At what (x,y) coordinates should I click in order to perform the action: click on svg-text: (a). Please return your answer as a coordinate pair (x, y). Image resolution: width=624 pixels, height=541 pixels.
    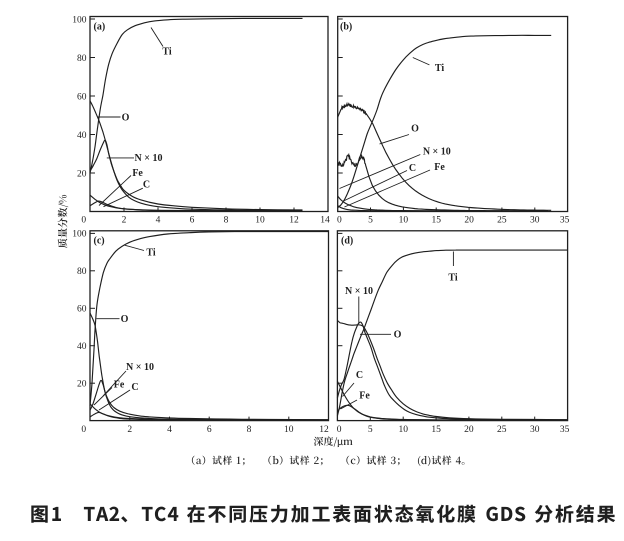
    Looking at the image, I should click on (100, 27).